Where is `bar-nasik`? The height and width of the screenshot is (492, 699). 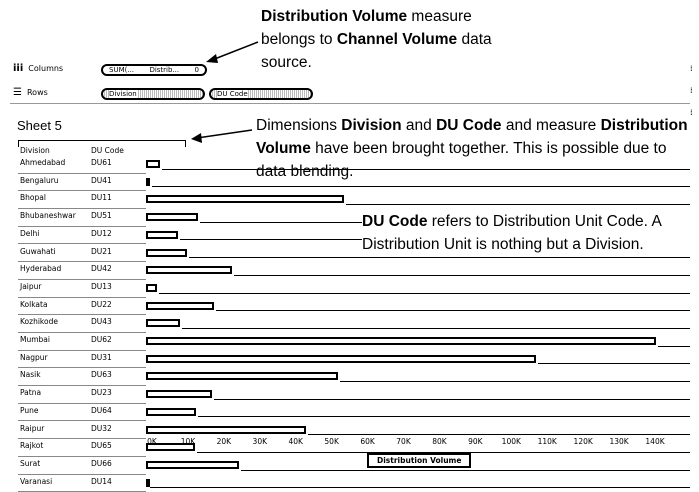 bar-nasik is located at coordinates (242, 376).